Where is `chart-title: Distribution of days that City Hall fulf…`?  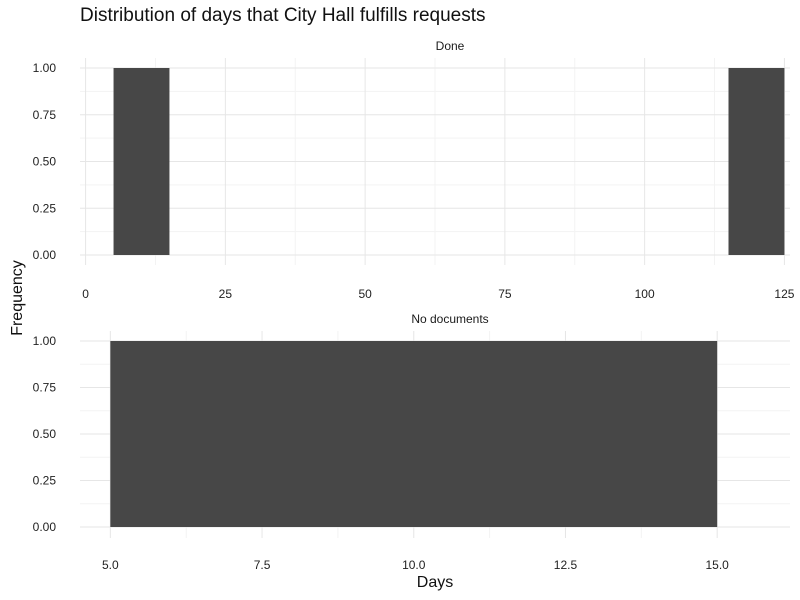 chart-title: Distribution of days that City Hall fulf… is located at coordinates (283, 15).